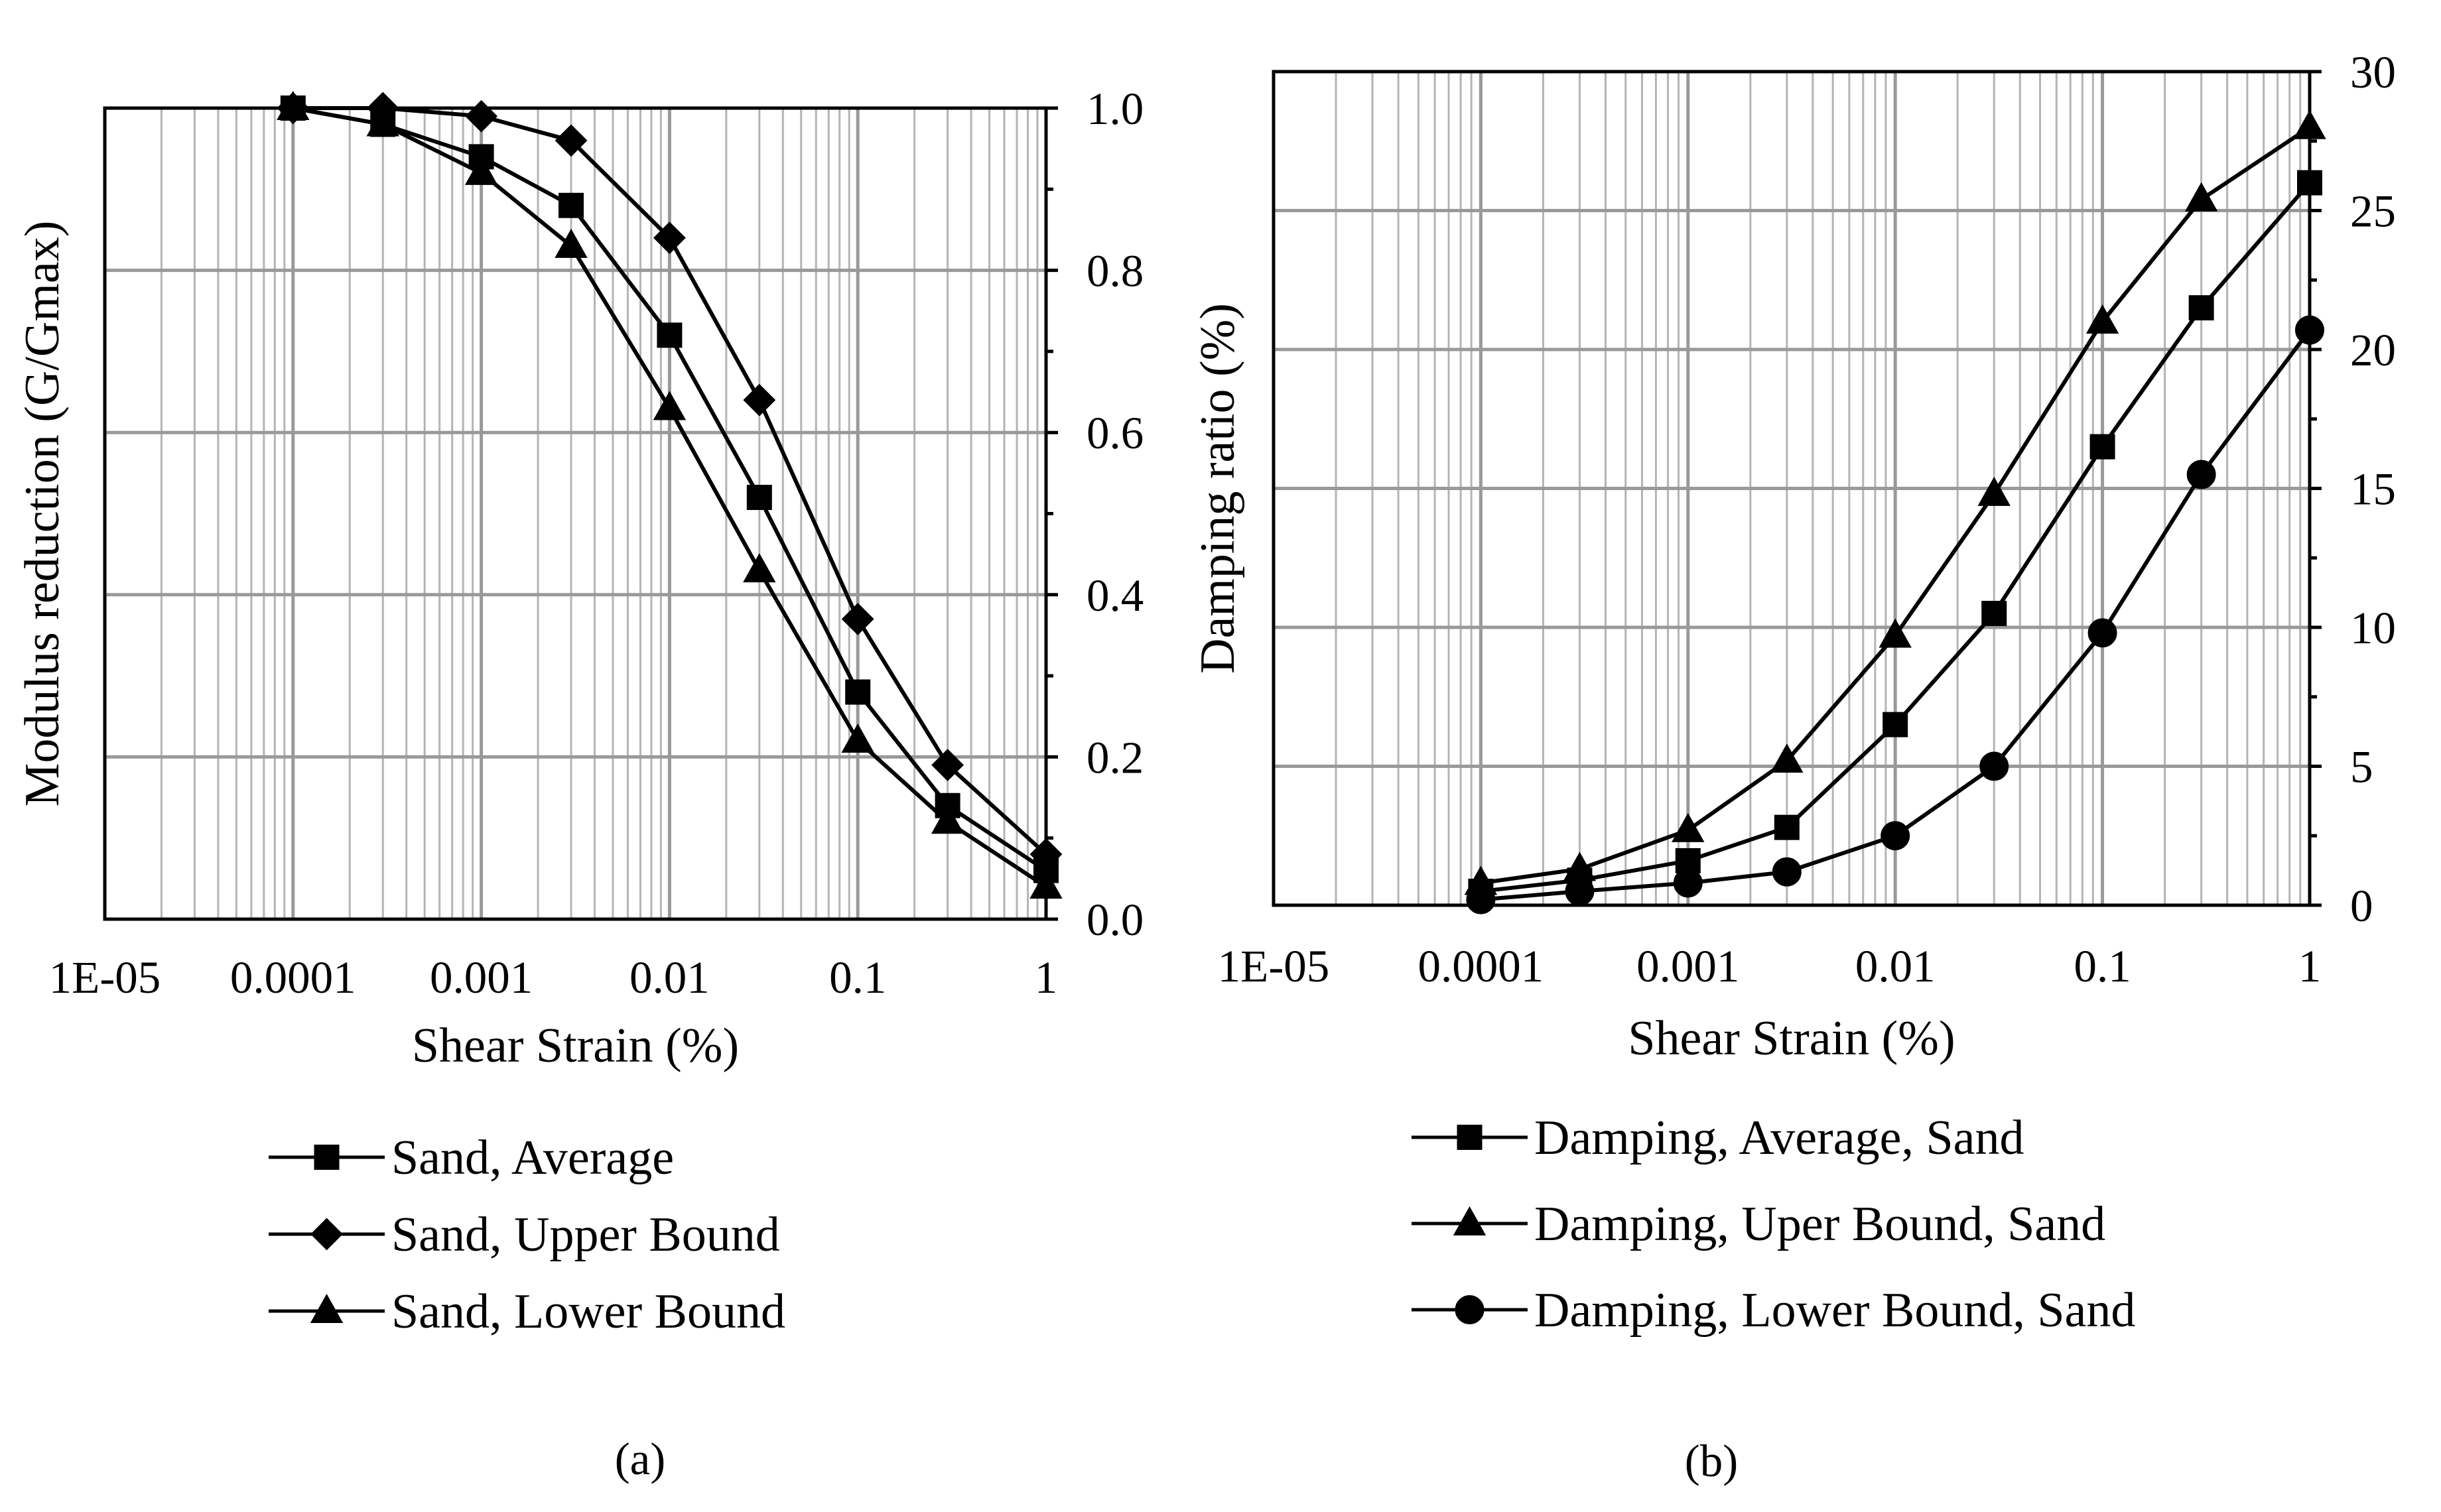 This screenshot has height=1512, width=2441. Describe the element at coordinates (588, 1312) in the screenshot. I see `legend-label: Sand, Lower Bound` at that location.